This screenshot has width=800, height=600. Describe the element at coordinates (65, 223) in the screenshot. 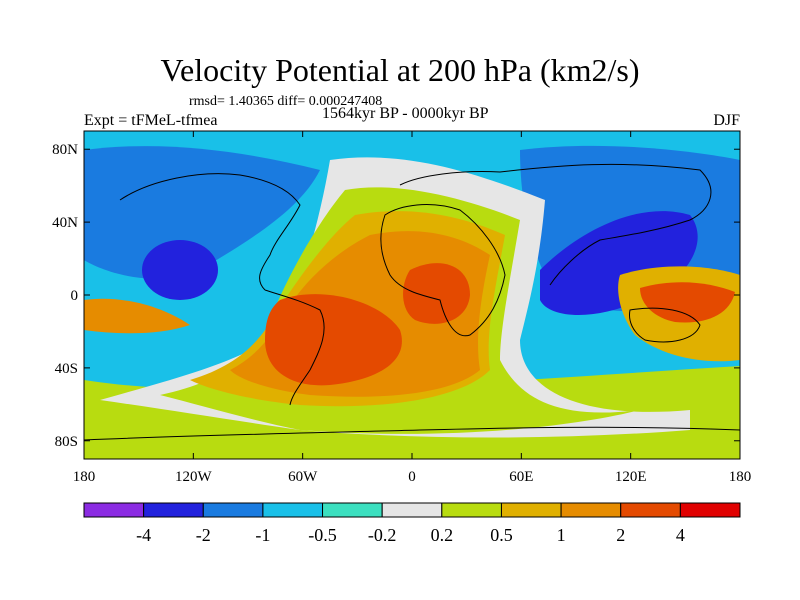

I see `y-tick-label: 40N` at that location.